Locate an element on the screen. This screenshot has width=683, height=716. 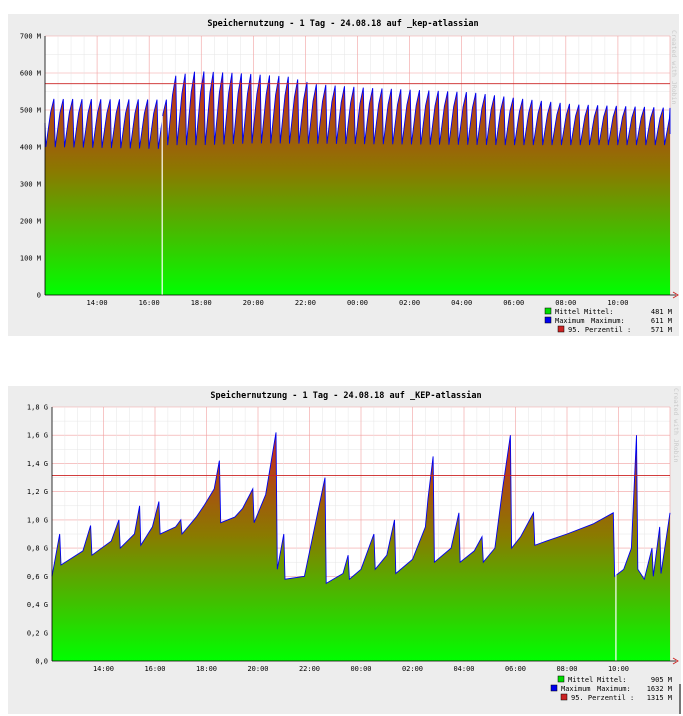
y-tick-label: 0,2 G is located at coordinates (37, 633).